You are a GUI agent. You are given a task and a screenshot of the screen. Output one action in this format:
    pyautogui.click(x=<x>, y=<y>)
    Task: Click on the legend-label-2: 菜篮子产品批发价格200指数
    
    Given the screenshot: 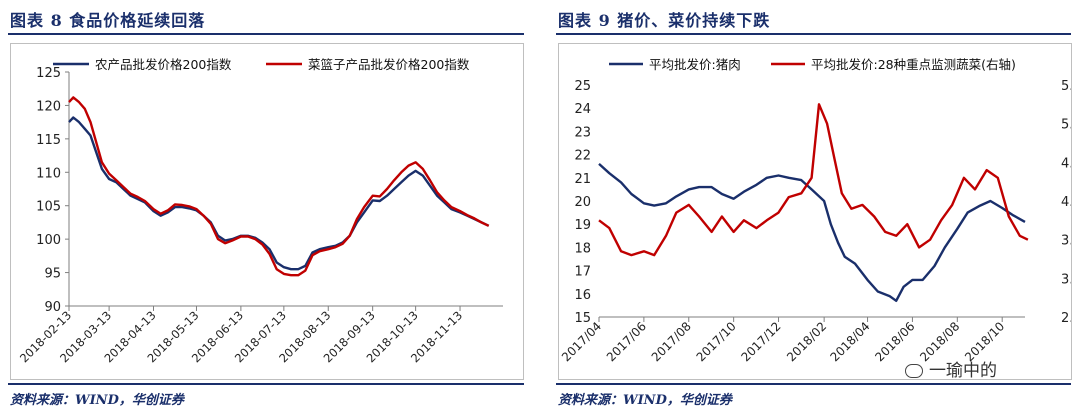 What is the action you would take?
    pyautogui.click(x=389, y=64)
    